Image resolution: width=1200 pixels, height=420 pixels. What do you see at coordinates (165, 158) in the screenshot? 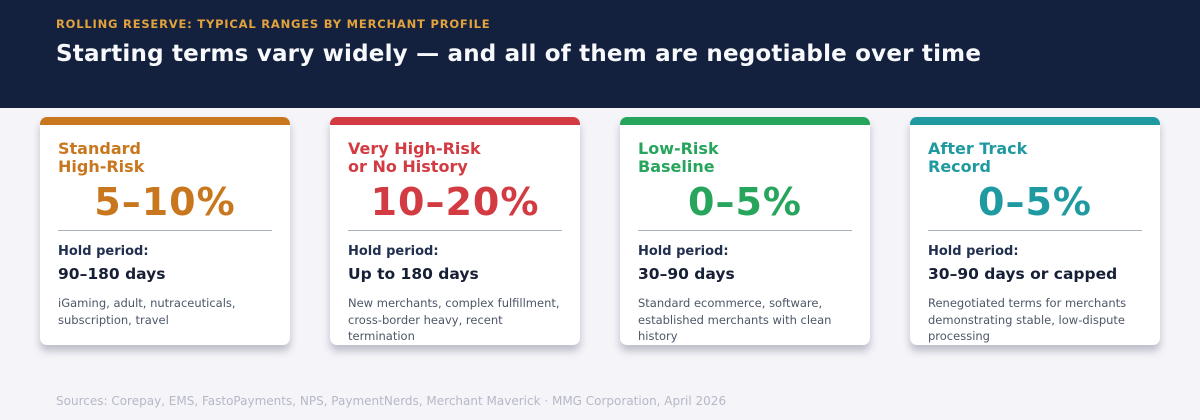
I see `card-title: Standard High-Risk` at bounding box center [165, 158].